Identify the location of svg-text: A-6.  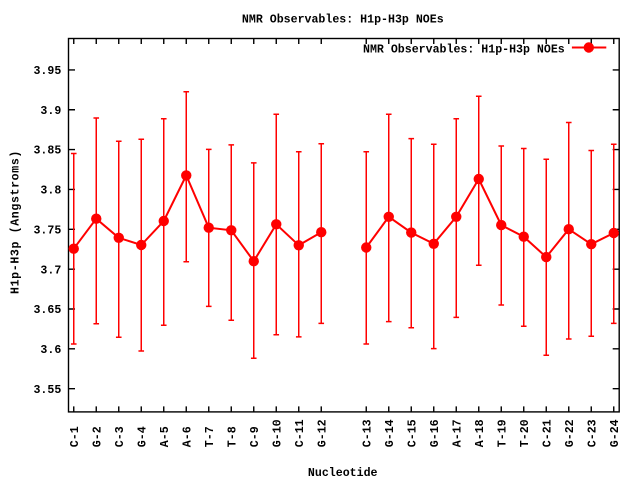
(188, 436).